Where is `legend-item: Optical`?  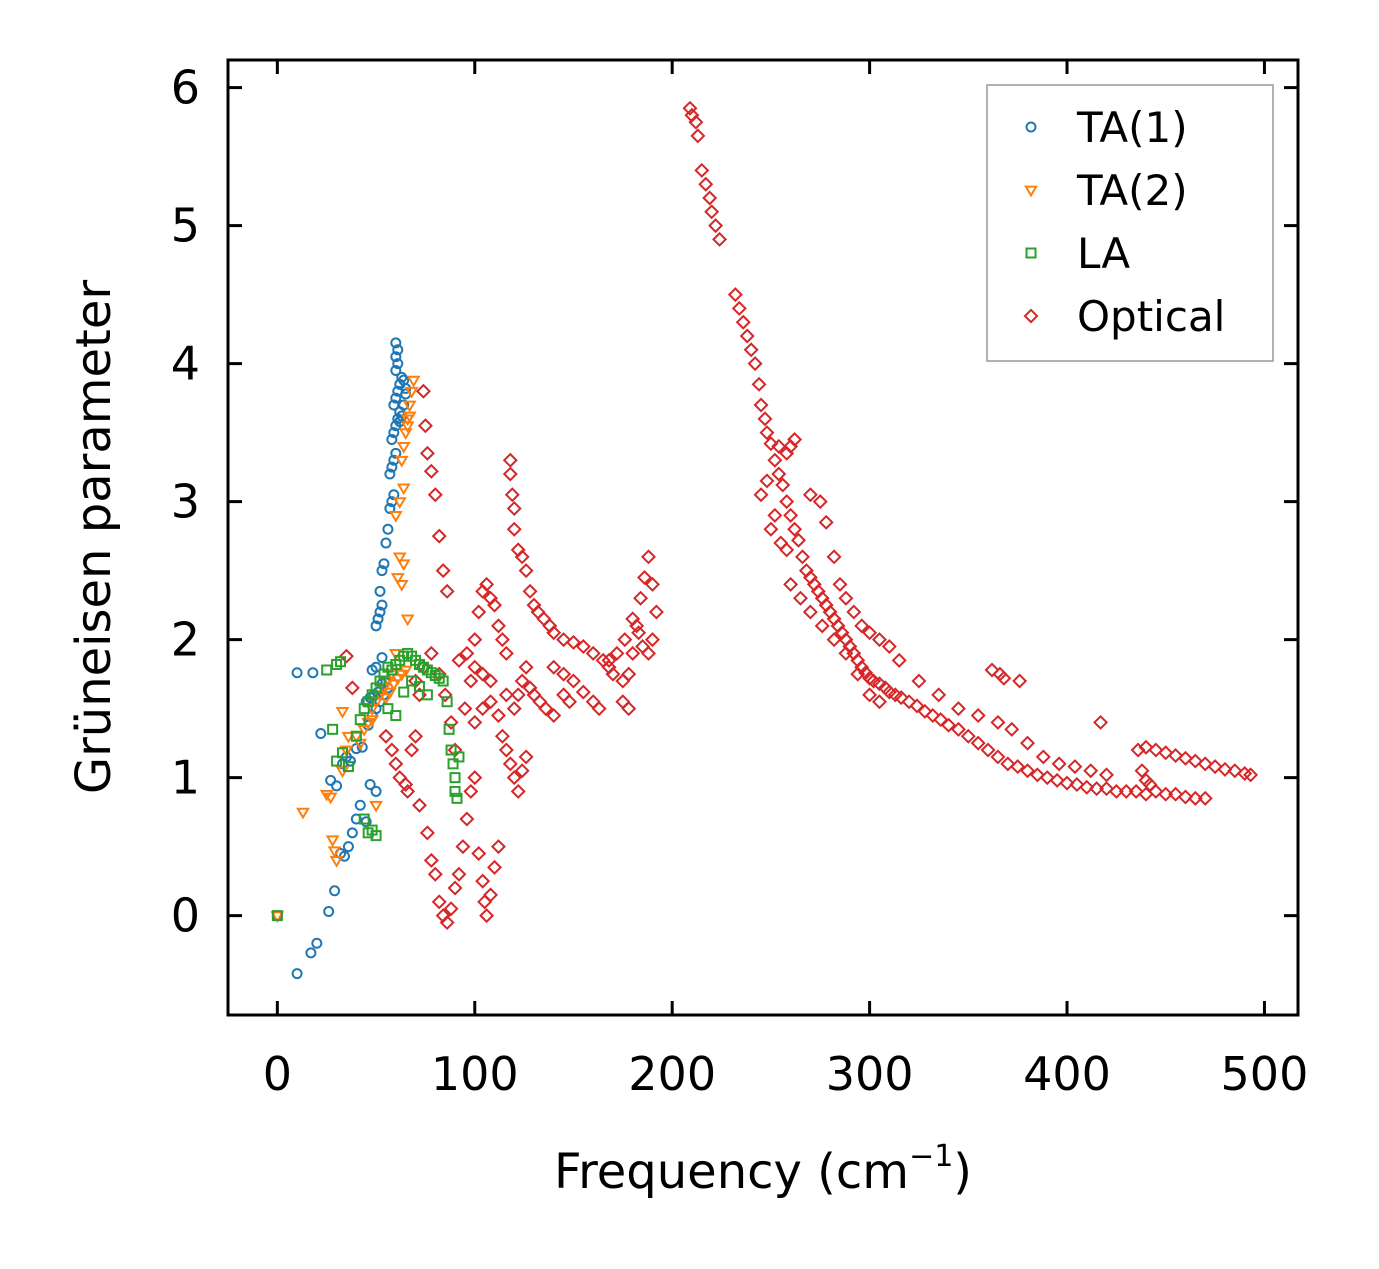 legend-item: Optical is located at coordinates (1124, 316).